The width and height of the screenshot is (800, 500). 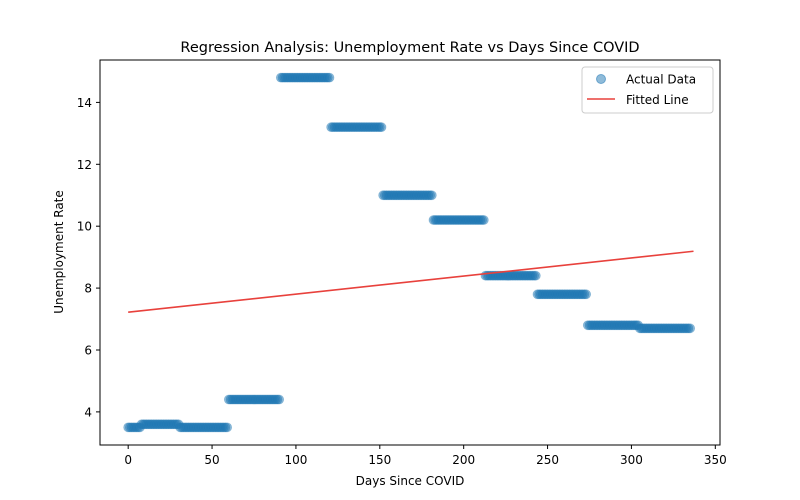 What do you see at coordinates (411, 282) in the screenshot?
I see `fitted-line` at bounding box center [411, 282].